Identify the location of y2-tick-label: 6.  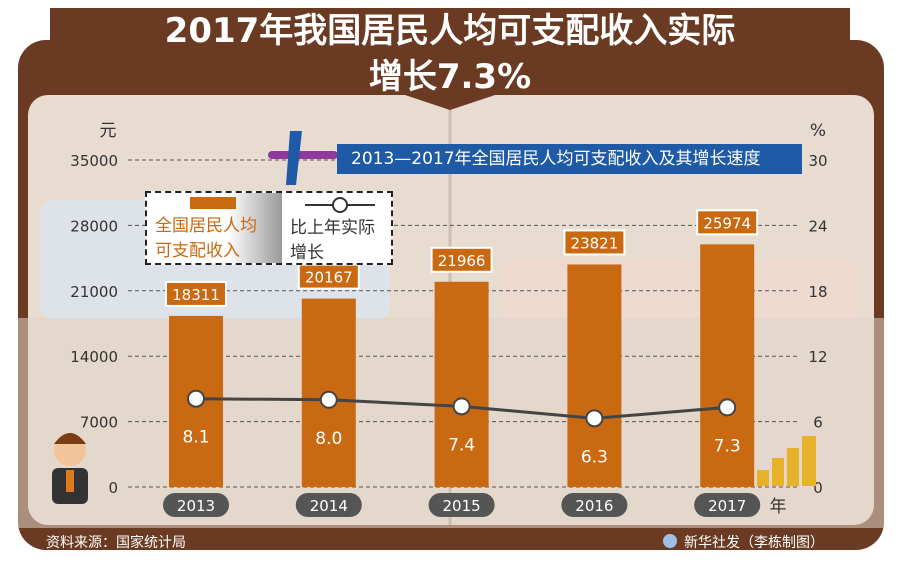
(818, 423).